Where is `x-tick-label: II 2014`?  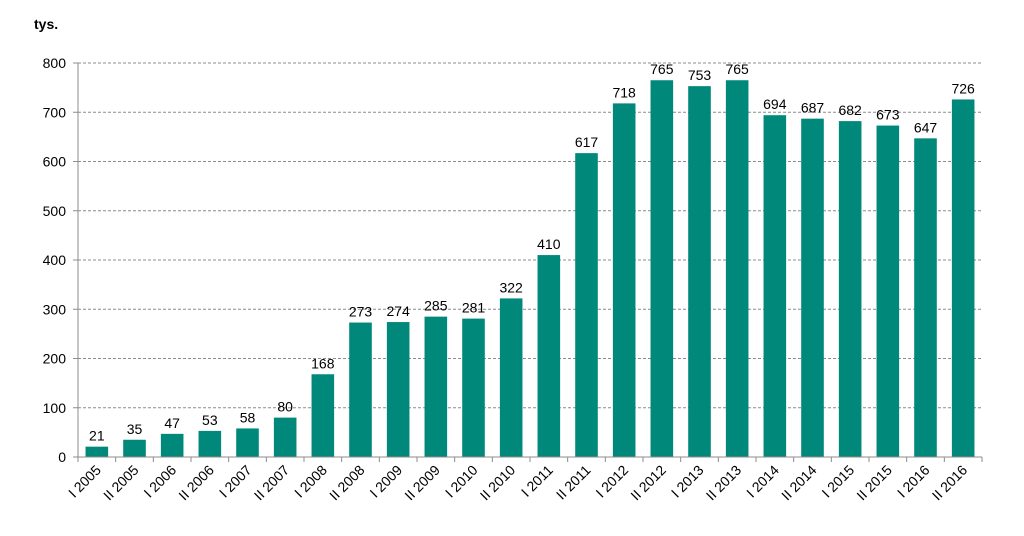 x-tick-label: II 2014 is located at coordinates (799, 483).